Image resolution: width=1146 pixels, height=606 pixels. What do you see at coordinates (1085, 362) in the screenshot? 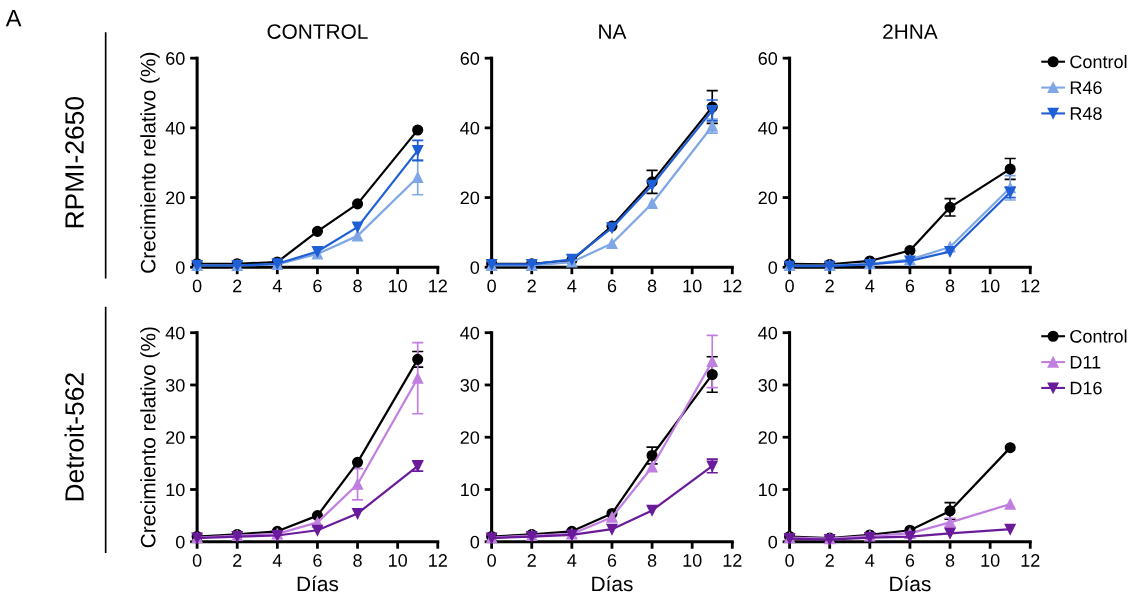
I see `legend-label: D11` at bounding box center [1085, 362].